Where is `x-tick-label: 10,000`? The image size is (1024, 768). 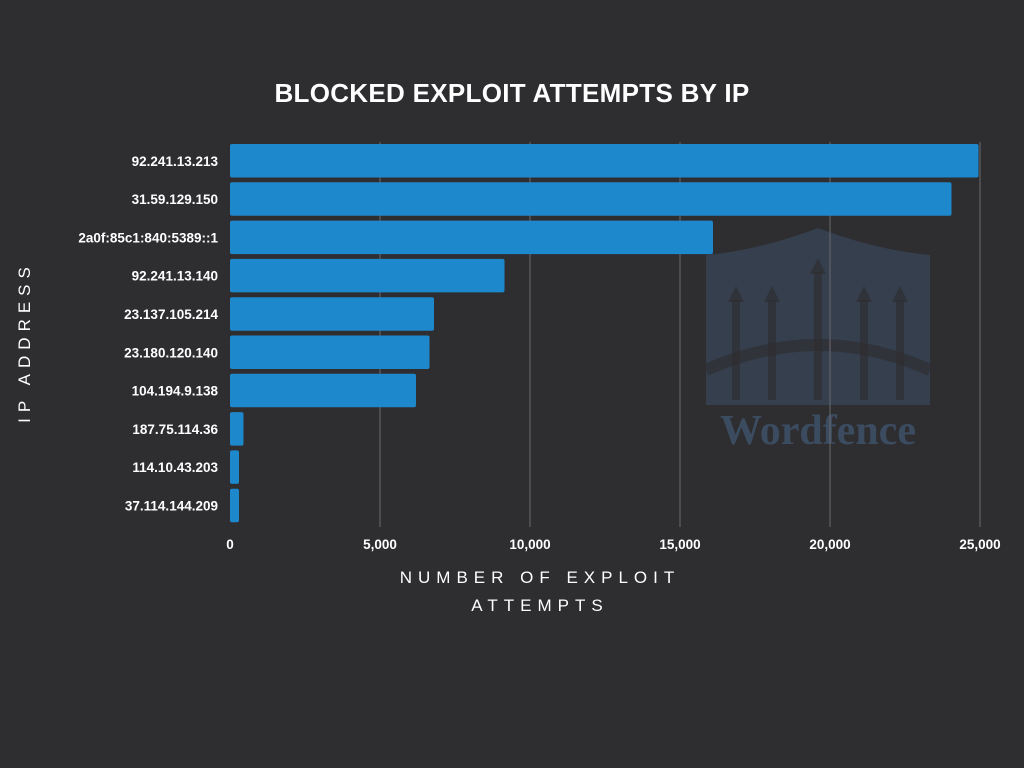 x-tick-label: 10,000 is located at coordinates (529, 544).